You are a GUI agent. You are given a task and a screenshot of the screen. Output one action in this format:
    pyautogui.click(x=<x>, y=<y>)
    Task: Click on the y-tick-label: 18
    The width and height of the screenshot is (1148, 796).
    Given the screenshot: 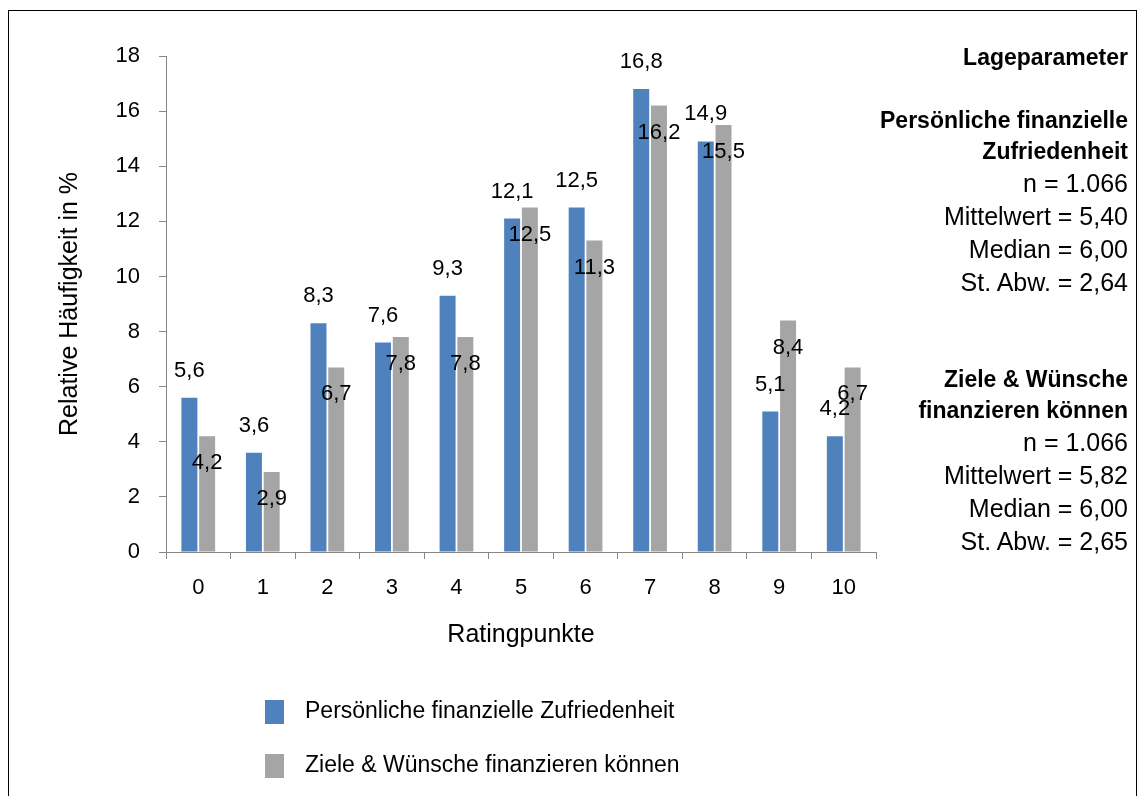 What is the action you would take?
    pyautogui.click(x=127, y=55)
    